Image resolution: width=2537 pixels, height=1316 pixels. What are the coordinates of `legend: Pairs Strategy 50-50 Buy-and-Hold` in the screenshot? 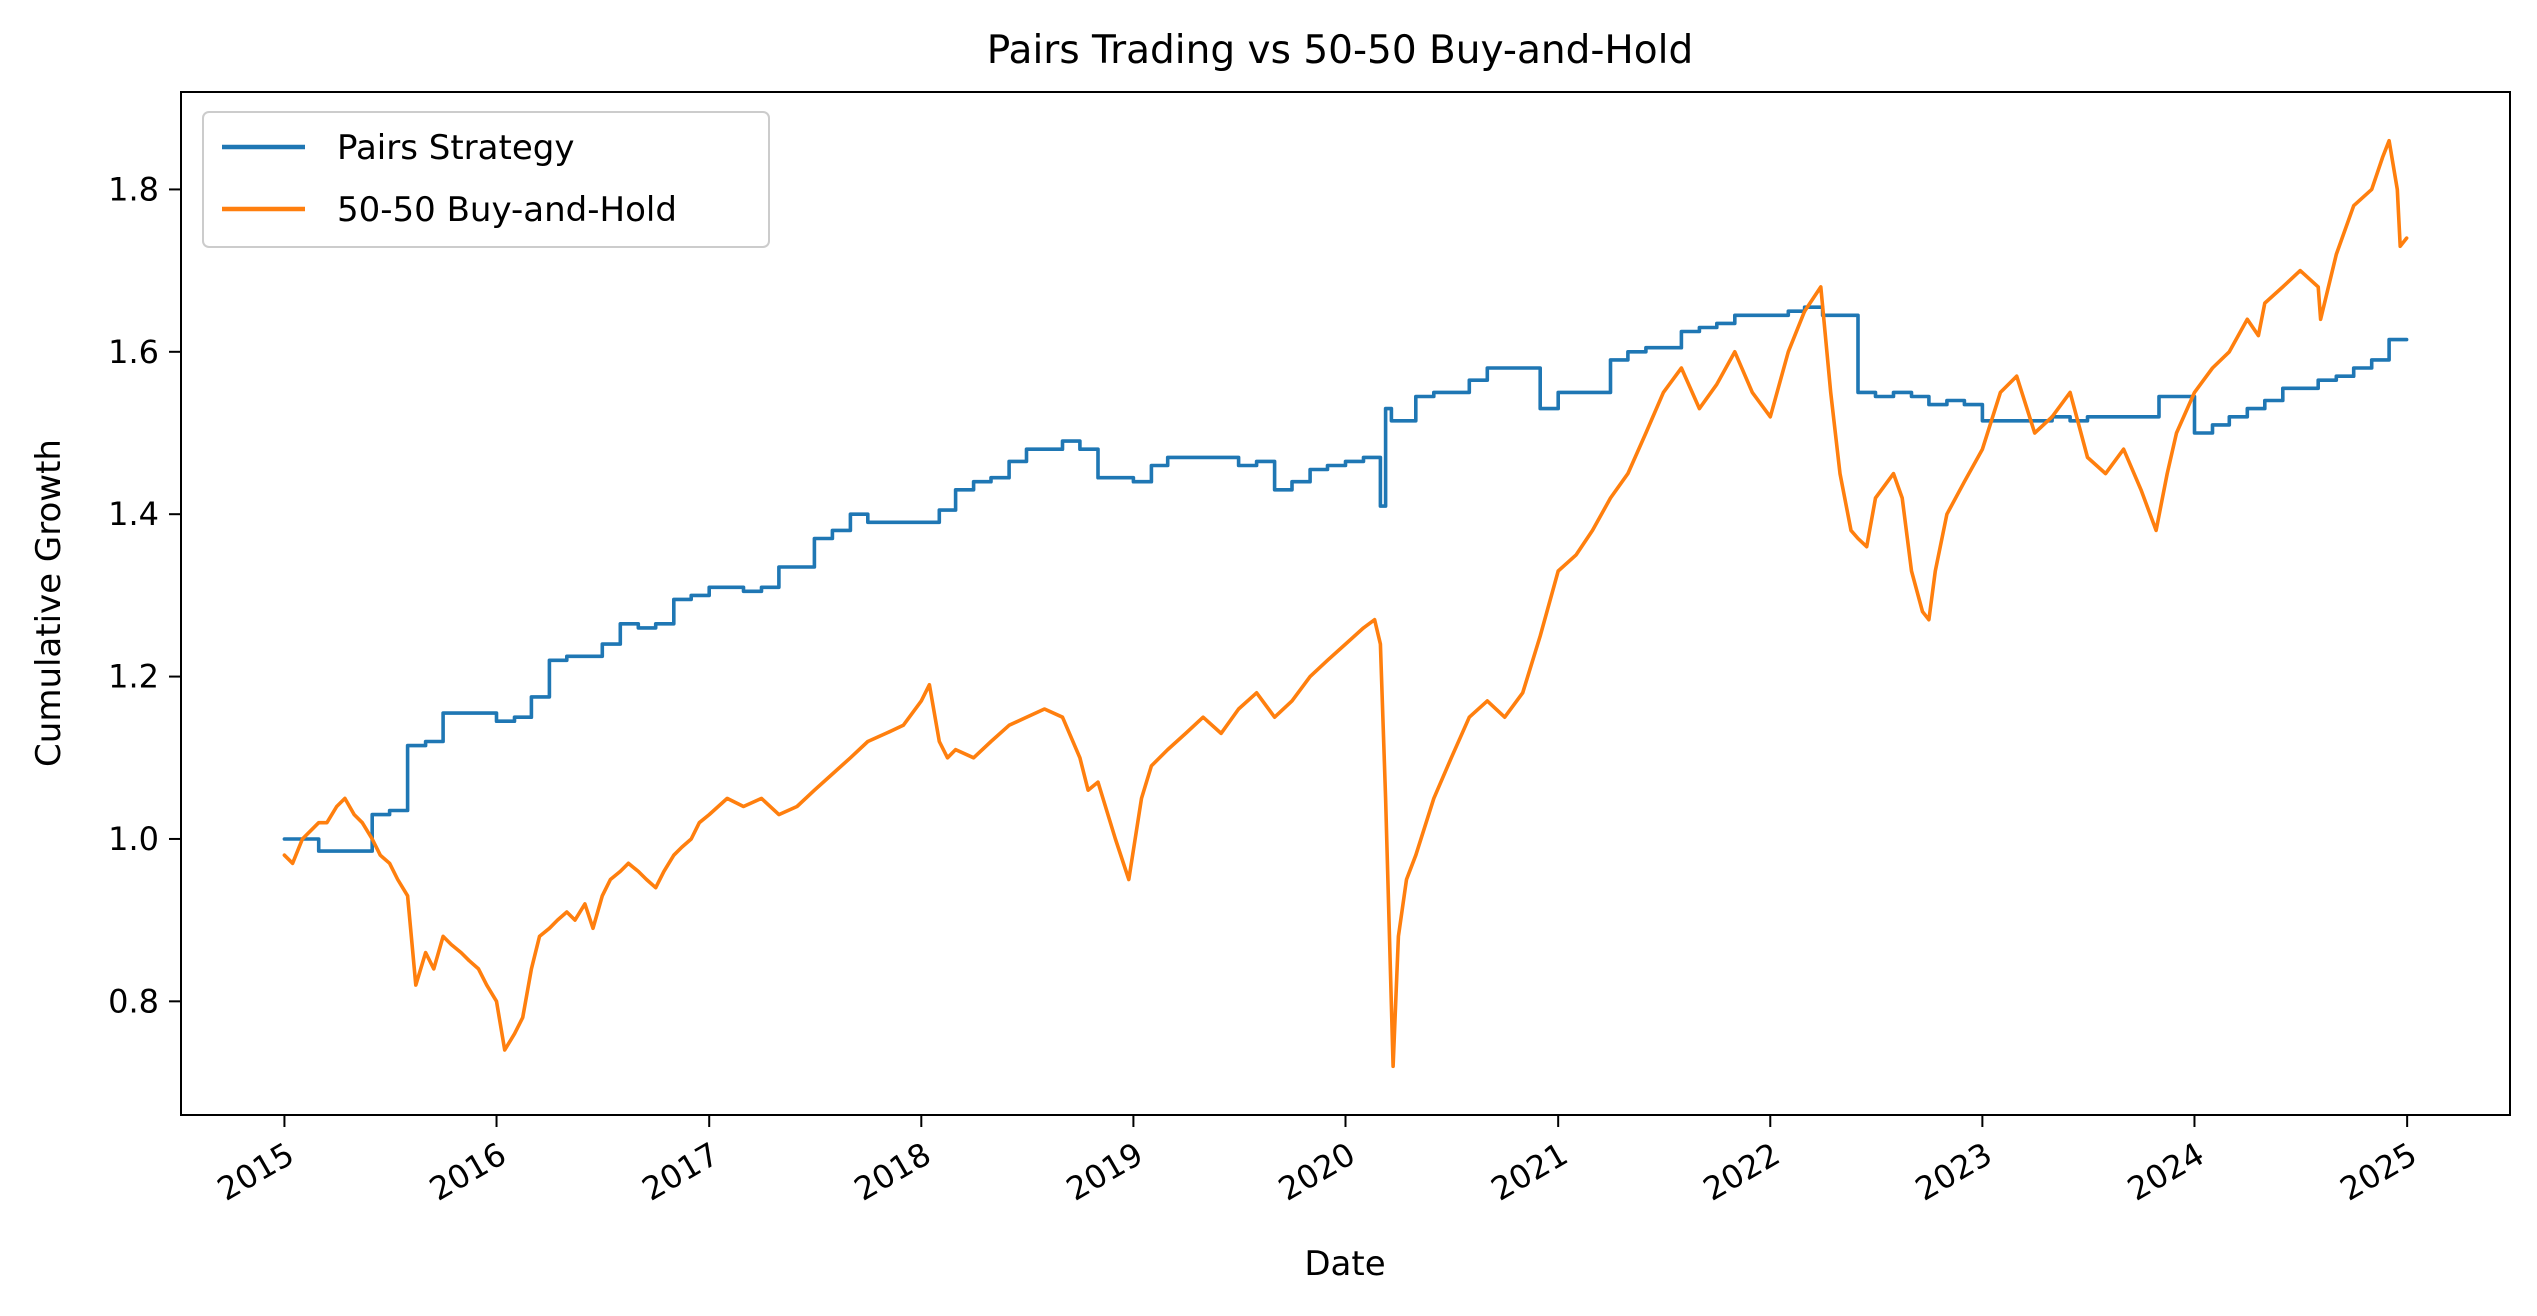 It's located at (486, 179).